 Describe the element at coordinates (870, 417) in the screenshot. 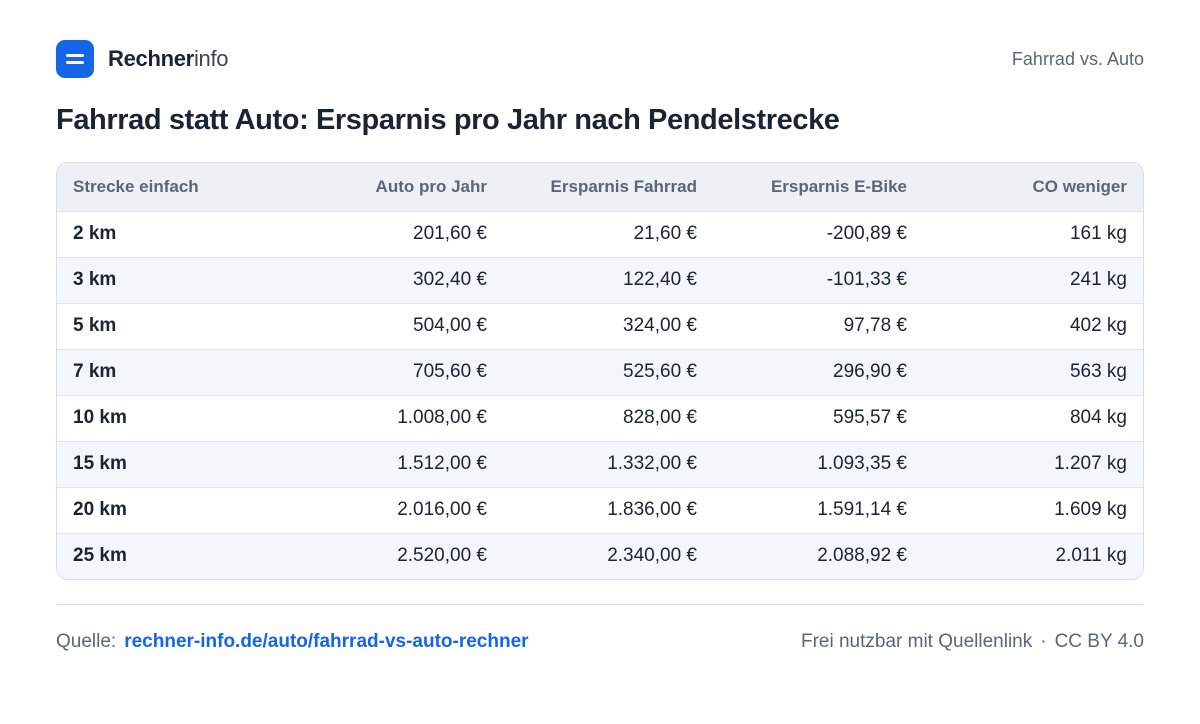

I see `cell-ebike-savings: 595,57 €` at that location.